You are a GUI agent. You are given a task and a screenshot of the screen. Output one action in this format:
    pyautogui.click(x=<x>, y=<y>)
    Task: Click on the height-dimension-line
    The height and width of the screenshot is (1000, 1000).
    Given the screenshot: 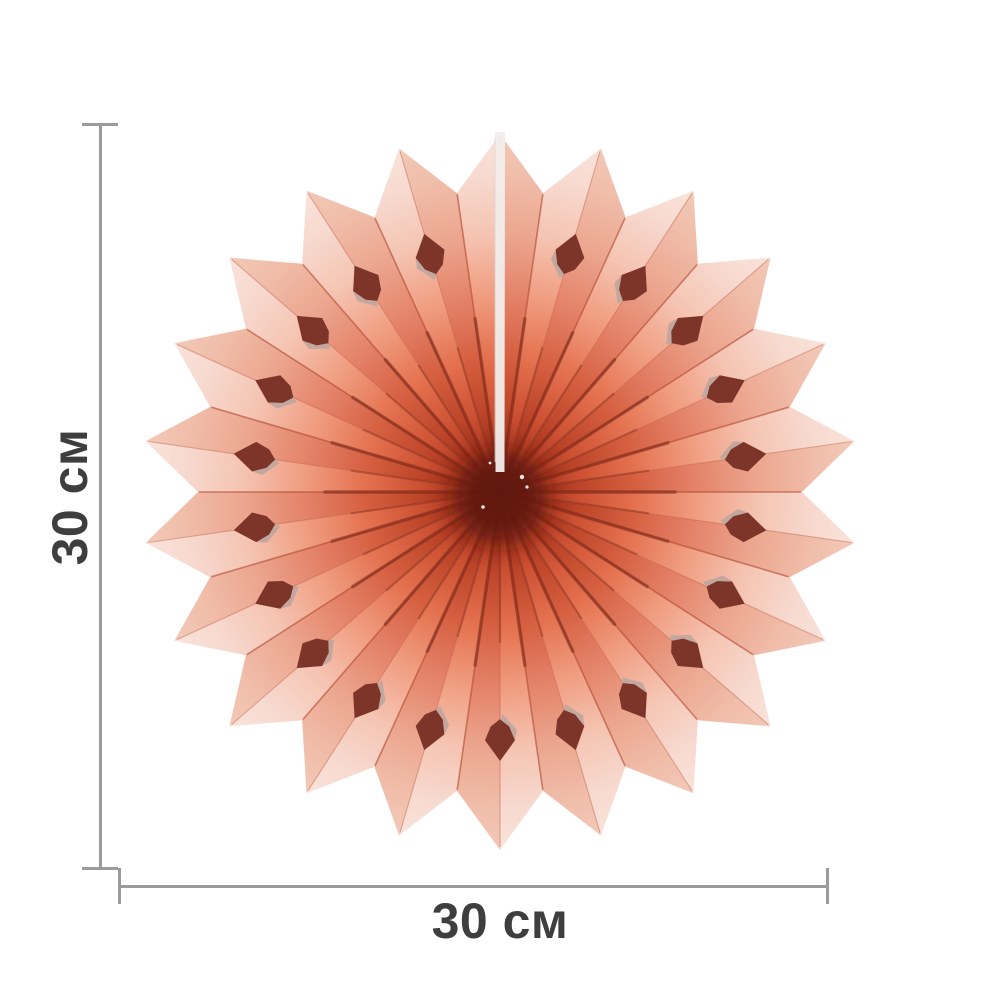 What is the action you would take?
    pyautogui.click(x=100, y=496)
    